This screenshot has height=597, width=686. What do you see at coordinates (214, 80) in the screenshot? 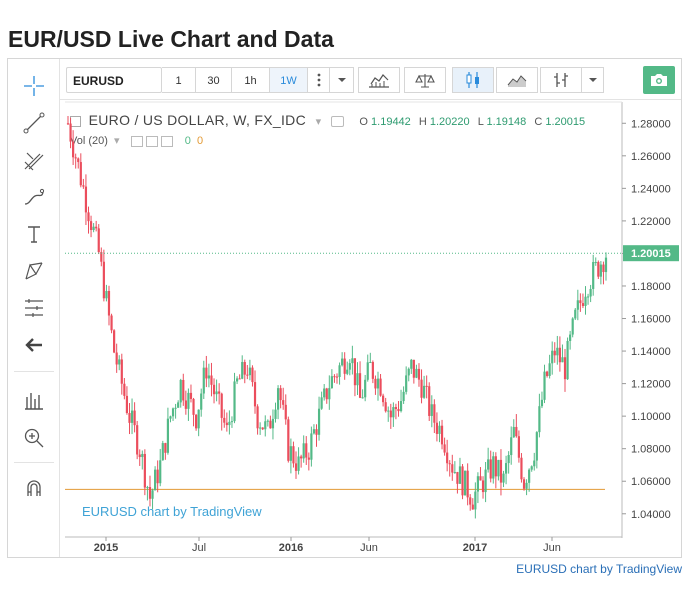
I see `timeframe-30-button: 30` at bounding box center [214, 80].